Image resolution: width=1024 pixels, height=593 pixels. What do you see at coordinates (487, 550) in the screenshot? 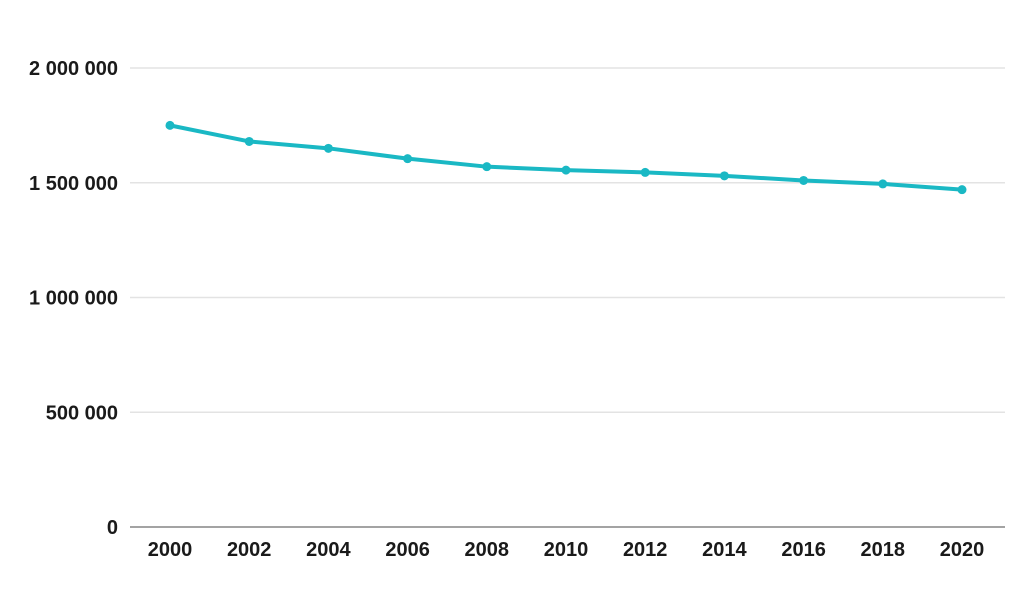
I see `x-tick-label: 2008` at bounding box center [487, 550].